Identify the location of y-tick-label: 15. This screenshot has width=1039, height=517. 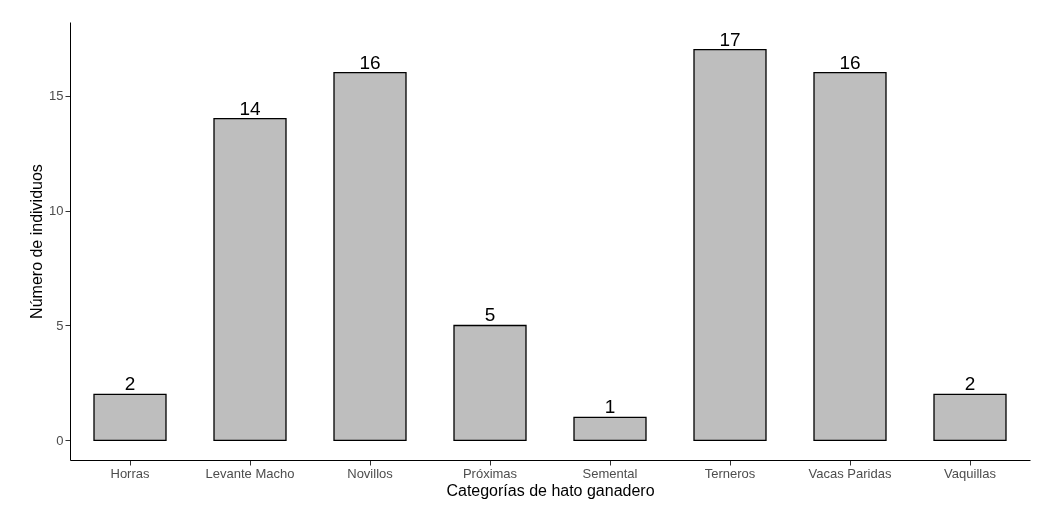
(56, 96).